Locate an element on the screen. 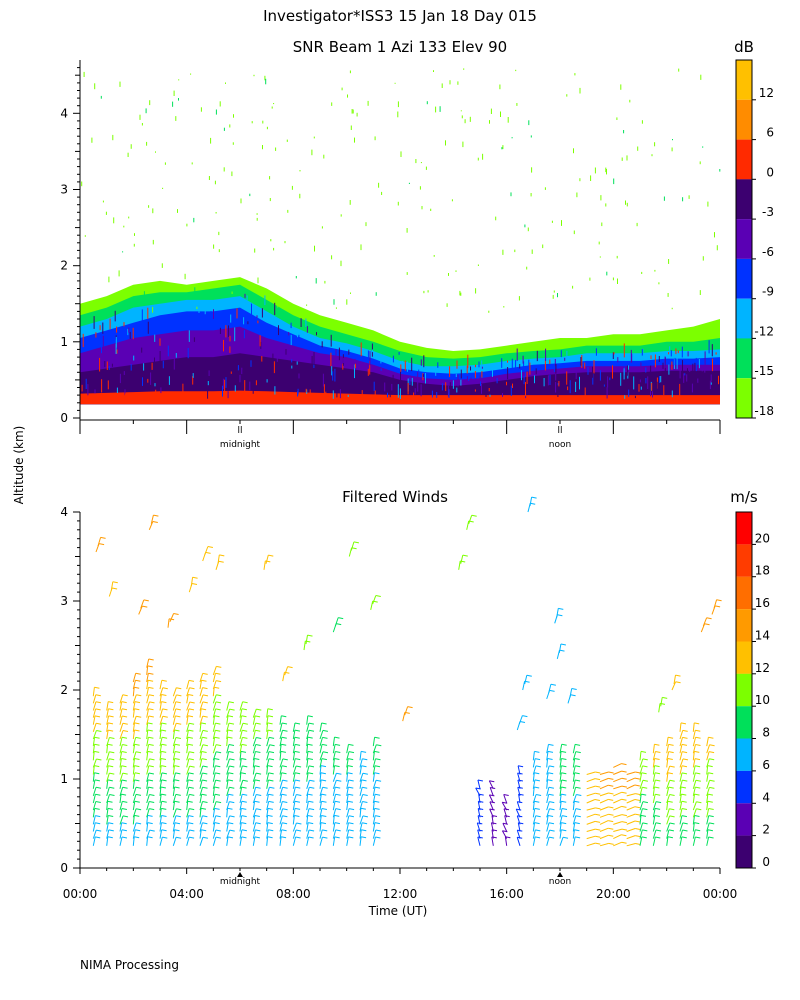 The width and height of the screenshot is (800, 1000). winds-noon-label: noon is located at coordinates (560, 882).